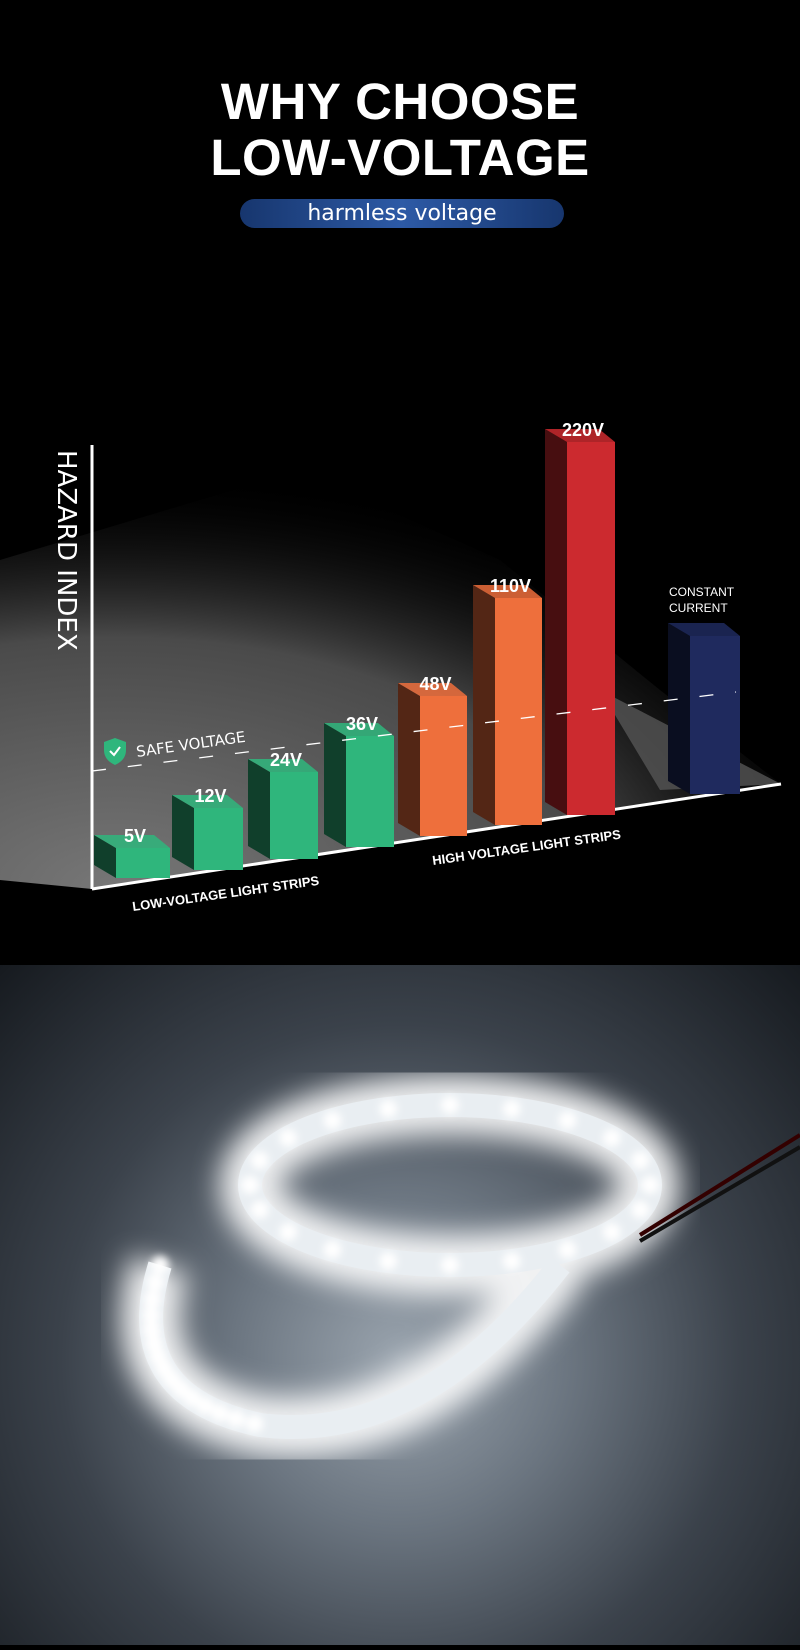 The height and width of the screenshot is (1650, 800). What do you see at coordinates (435, 684) in the screenshot?
I see `bar-label: 48V` at bounding box center [435, 684].